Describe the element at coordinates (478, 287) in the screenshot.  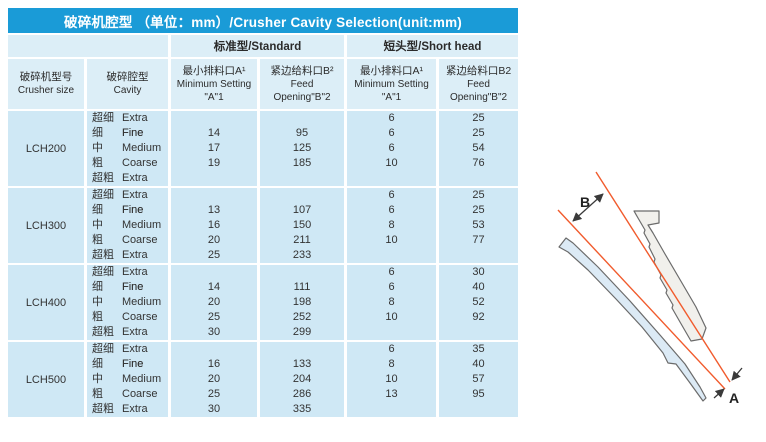
I see `value-sh_b: 40` at that location.